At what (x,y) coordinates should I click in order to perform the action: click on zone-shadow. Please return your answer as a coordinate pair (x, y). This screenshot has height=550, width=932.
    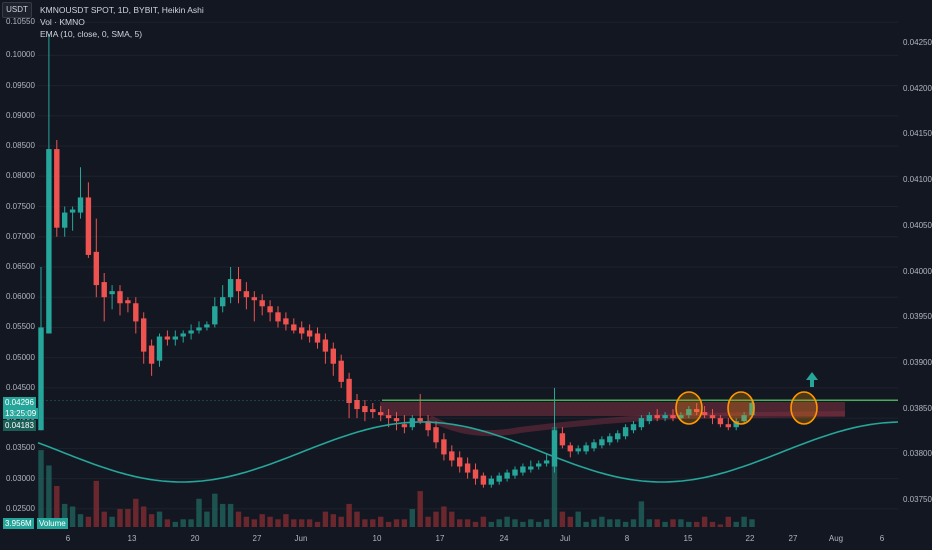
    Looking at the image, I should click on (637, 424).